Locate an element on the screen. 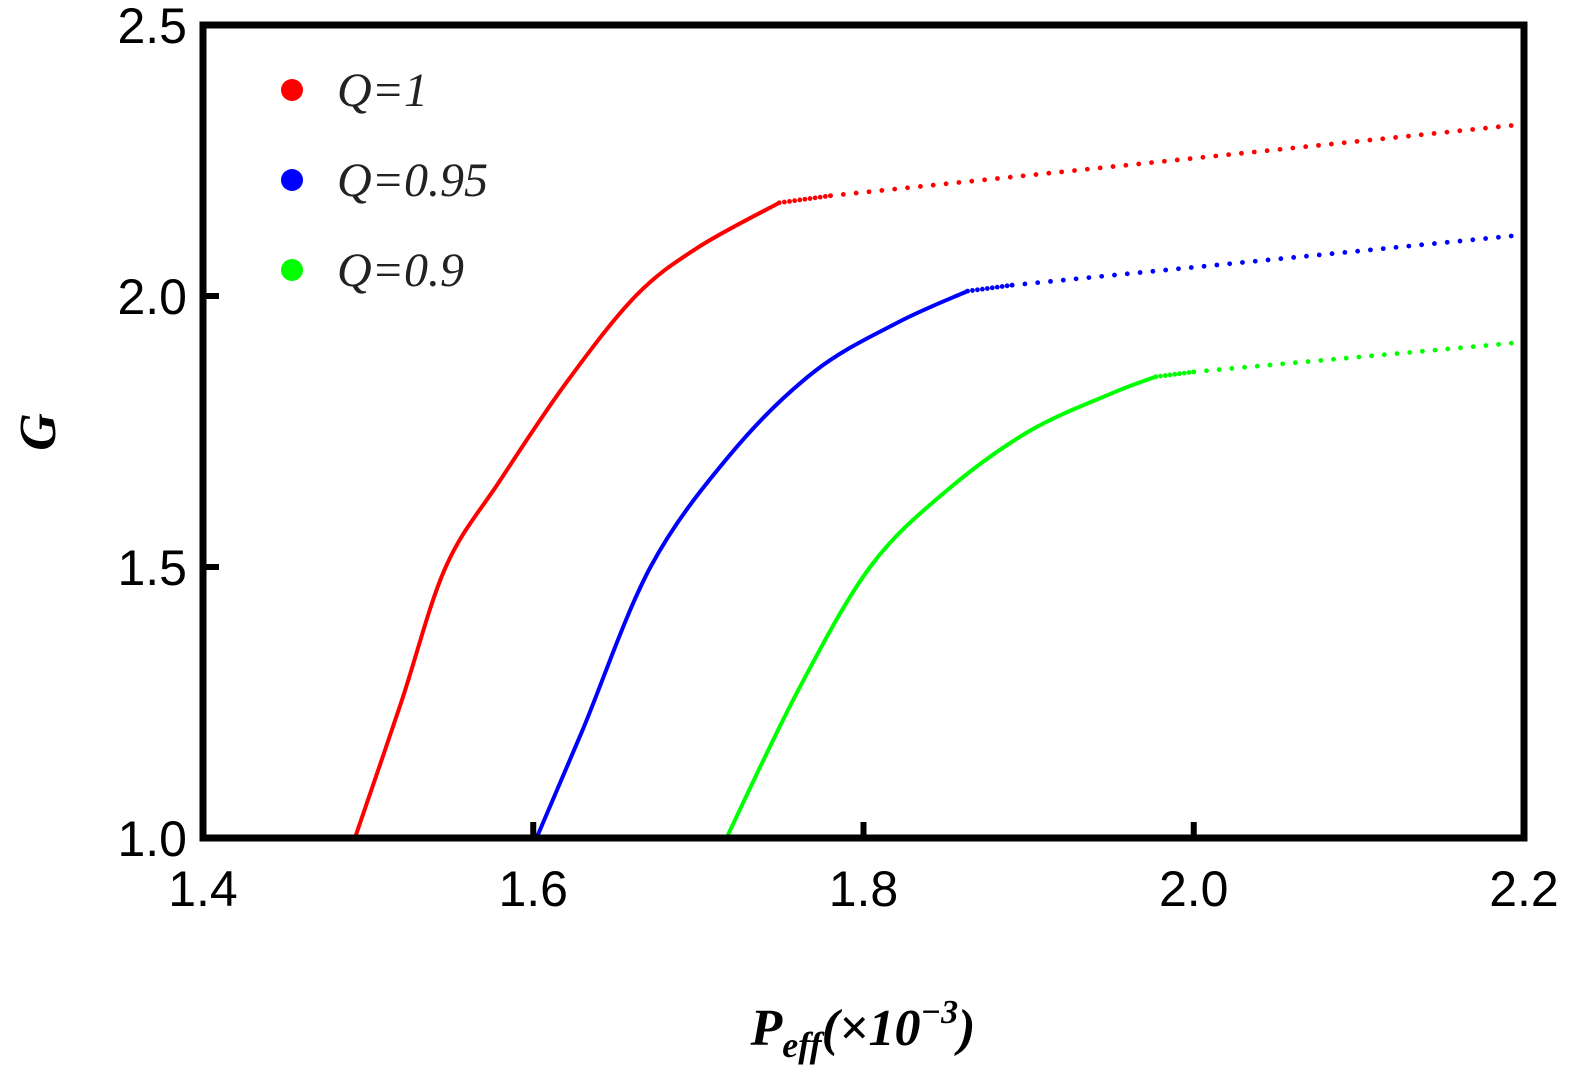  legend-label: Q=0.95 is located at coordinates (412, 180).